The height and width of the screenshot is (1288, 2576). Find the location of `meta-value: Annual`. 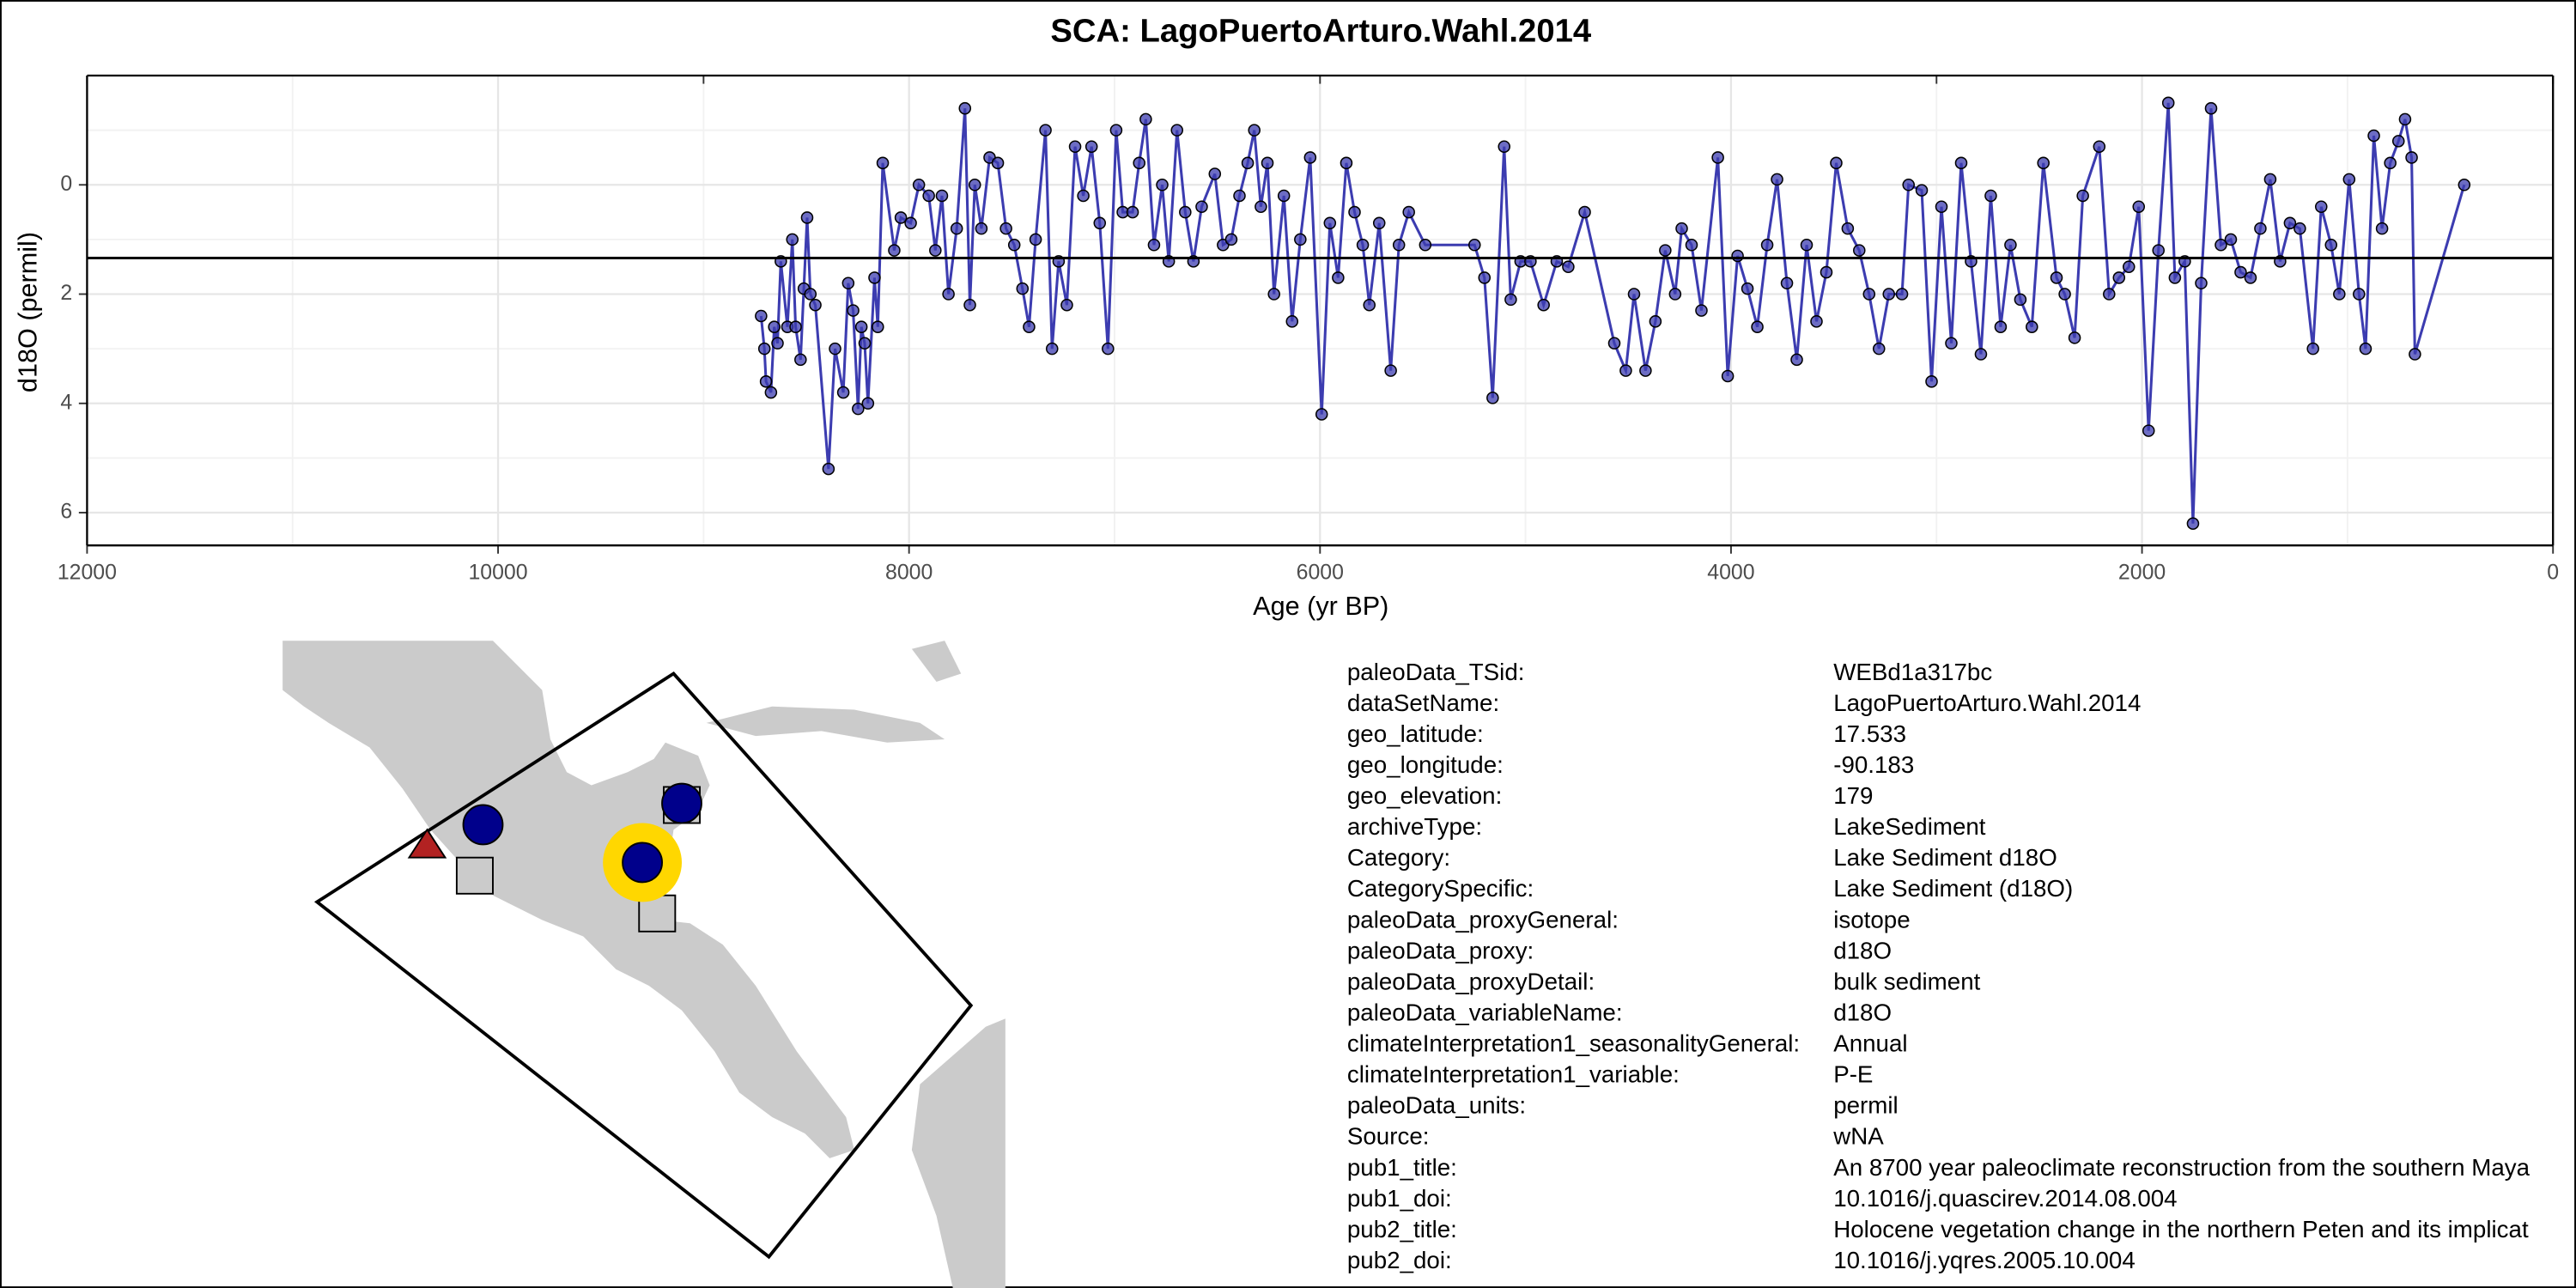

meta-value: Annual is located at coordinates (1870, 1043).